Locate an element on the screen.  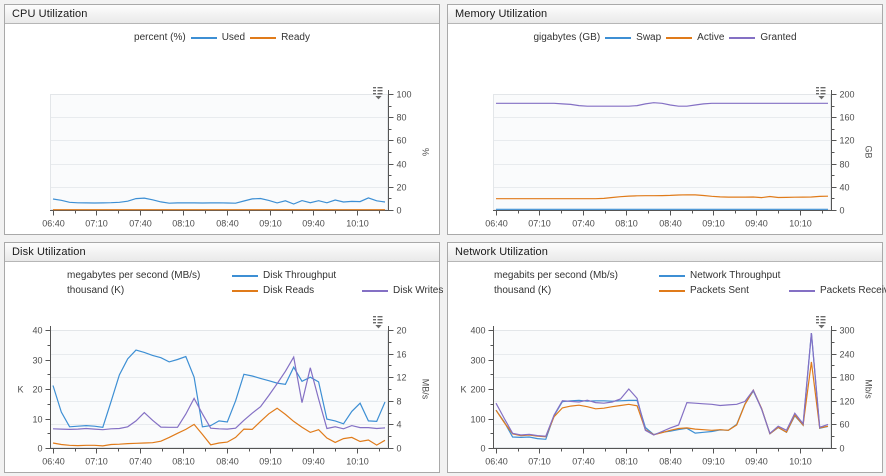
svg-text: 8 is located at coordinates (399, 402).